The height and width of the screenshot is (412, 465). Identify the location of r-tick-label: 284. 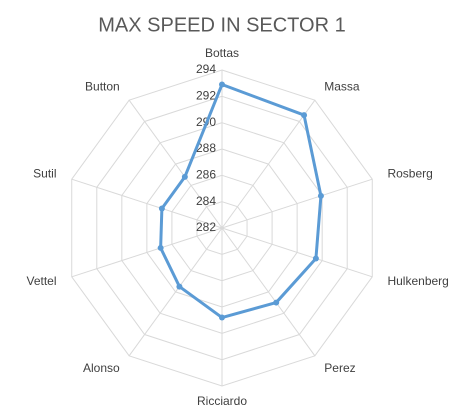
(206, 201).